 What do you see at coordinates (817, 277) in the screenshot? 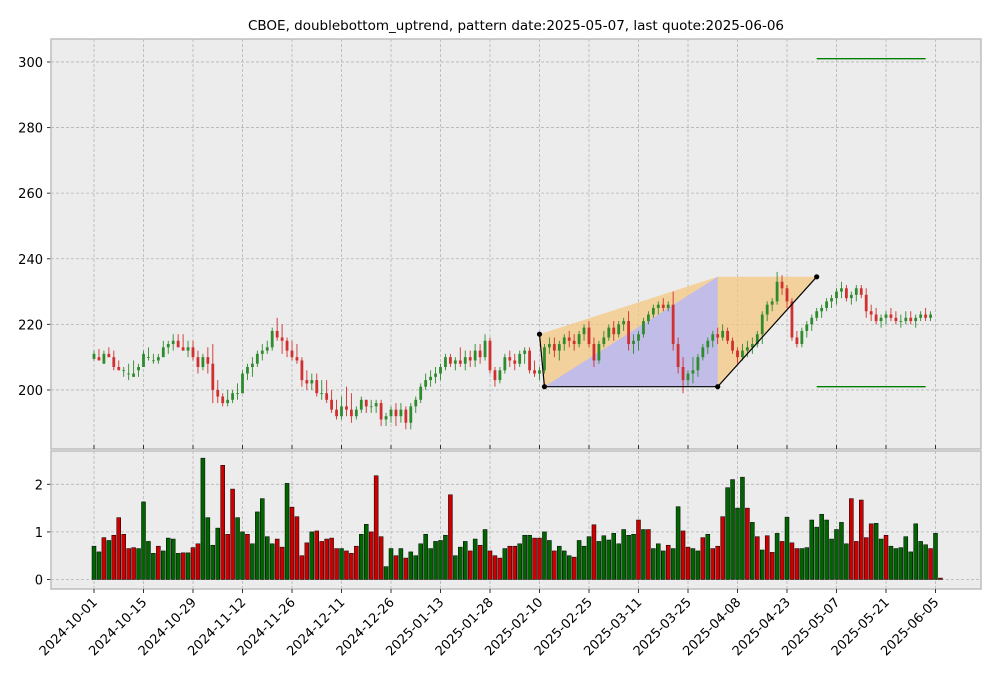
I see `pattern-point` at bounding box center [817, 277].